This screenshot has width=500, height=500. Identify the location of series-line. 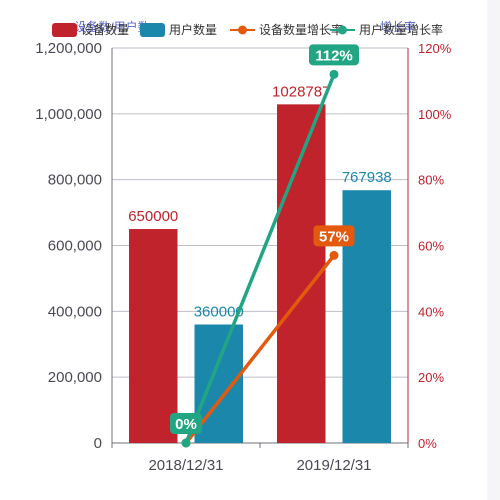
(260, 349).